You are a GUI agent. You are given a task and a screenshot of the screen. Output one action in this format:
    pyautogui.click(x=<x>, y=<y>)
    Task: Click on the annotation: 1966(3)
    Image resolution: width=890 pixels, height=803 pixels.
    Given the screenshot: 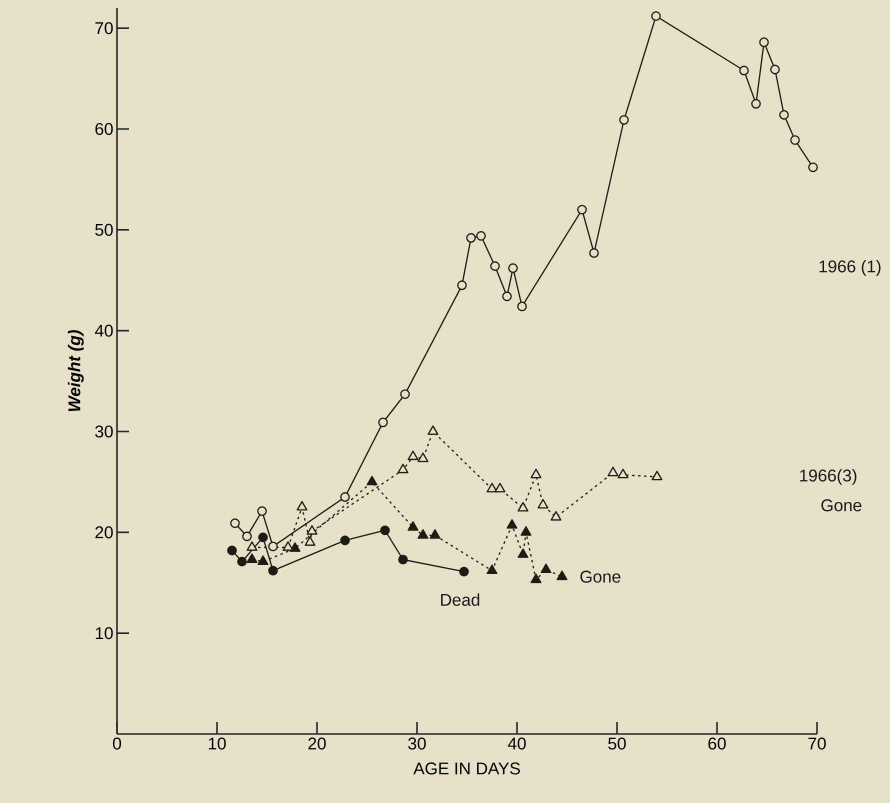 What is the action you would take?
    pyautogui.click(x=828, y=477)
    